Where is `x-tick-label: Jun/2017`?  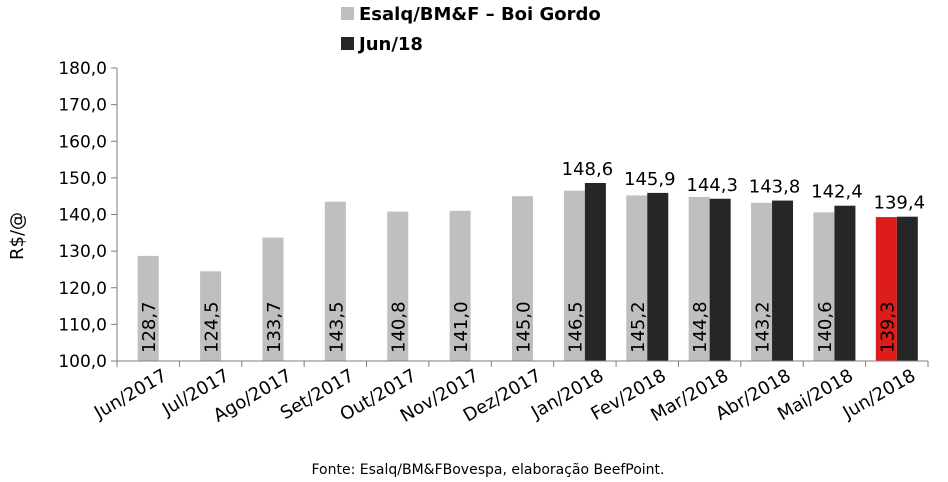
x-tick-label: Jun/2017 is located at coordinates (130, 394).